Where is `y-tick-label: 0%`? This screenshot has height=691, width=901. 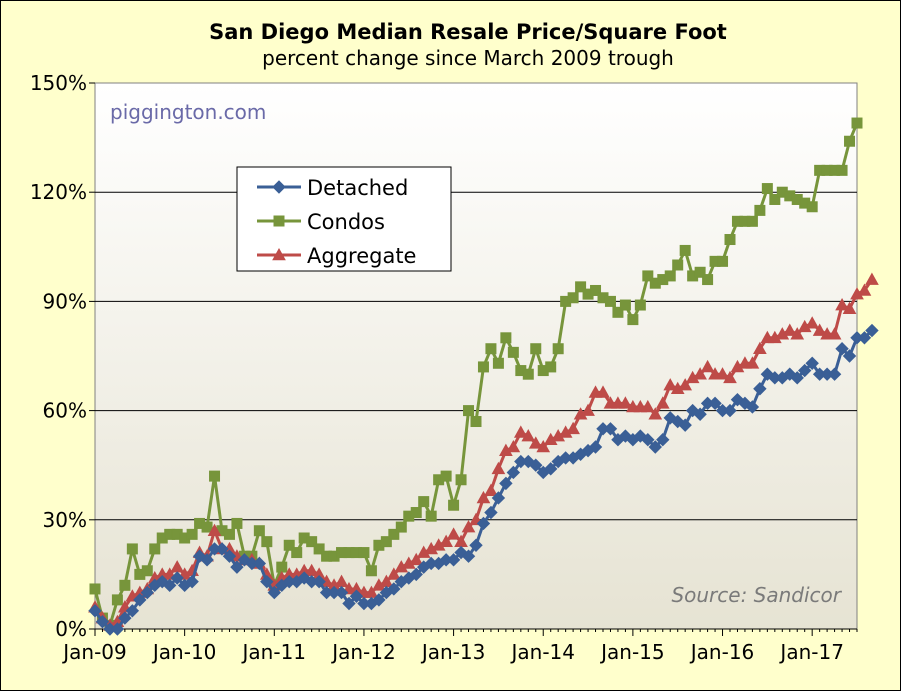
y-tick-label: 0% is located at coordinates (71, 629).